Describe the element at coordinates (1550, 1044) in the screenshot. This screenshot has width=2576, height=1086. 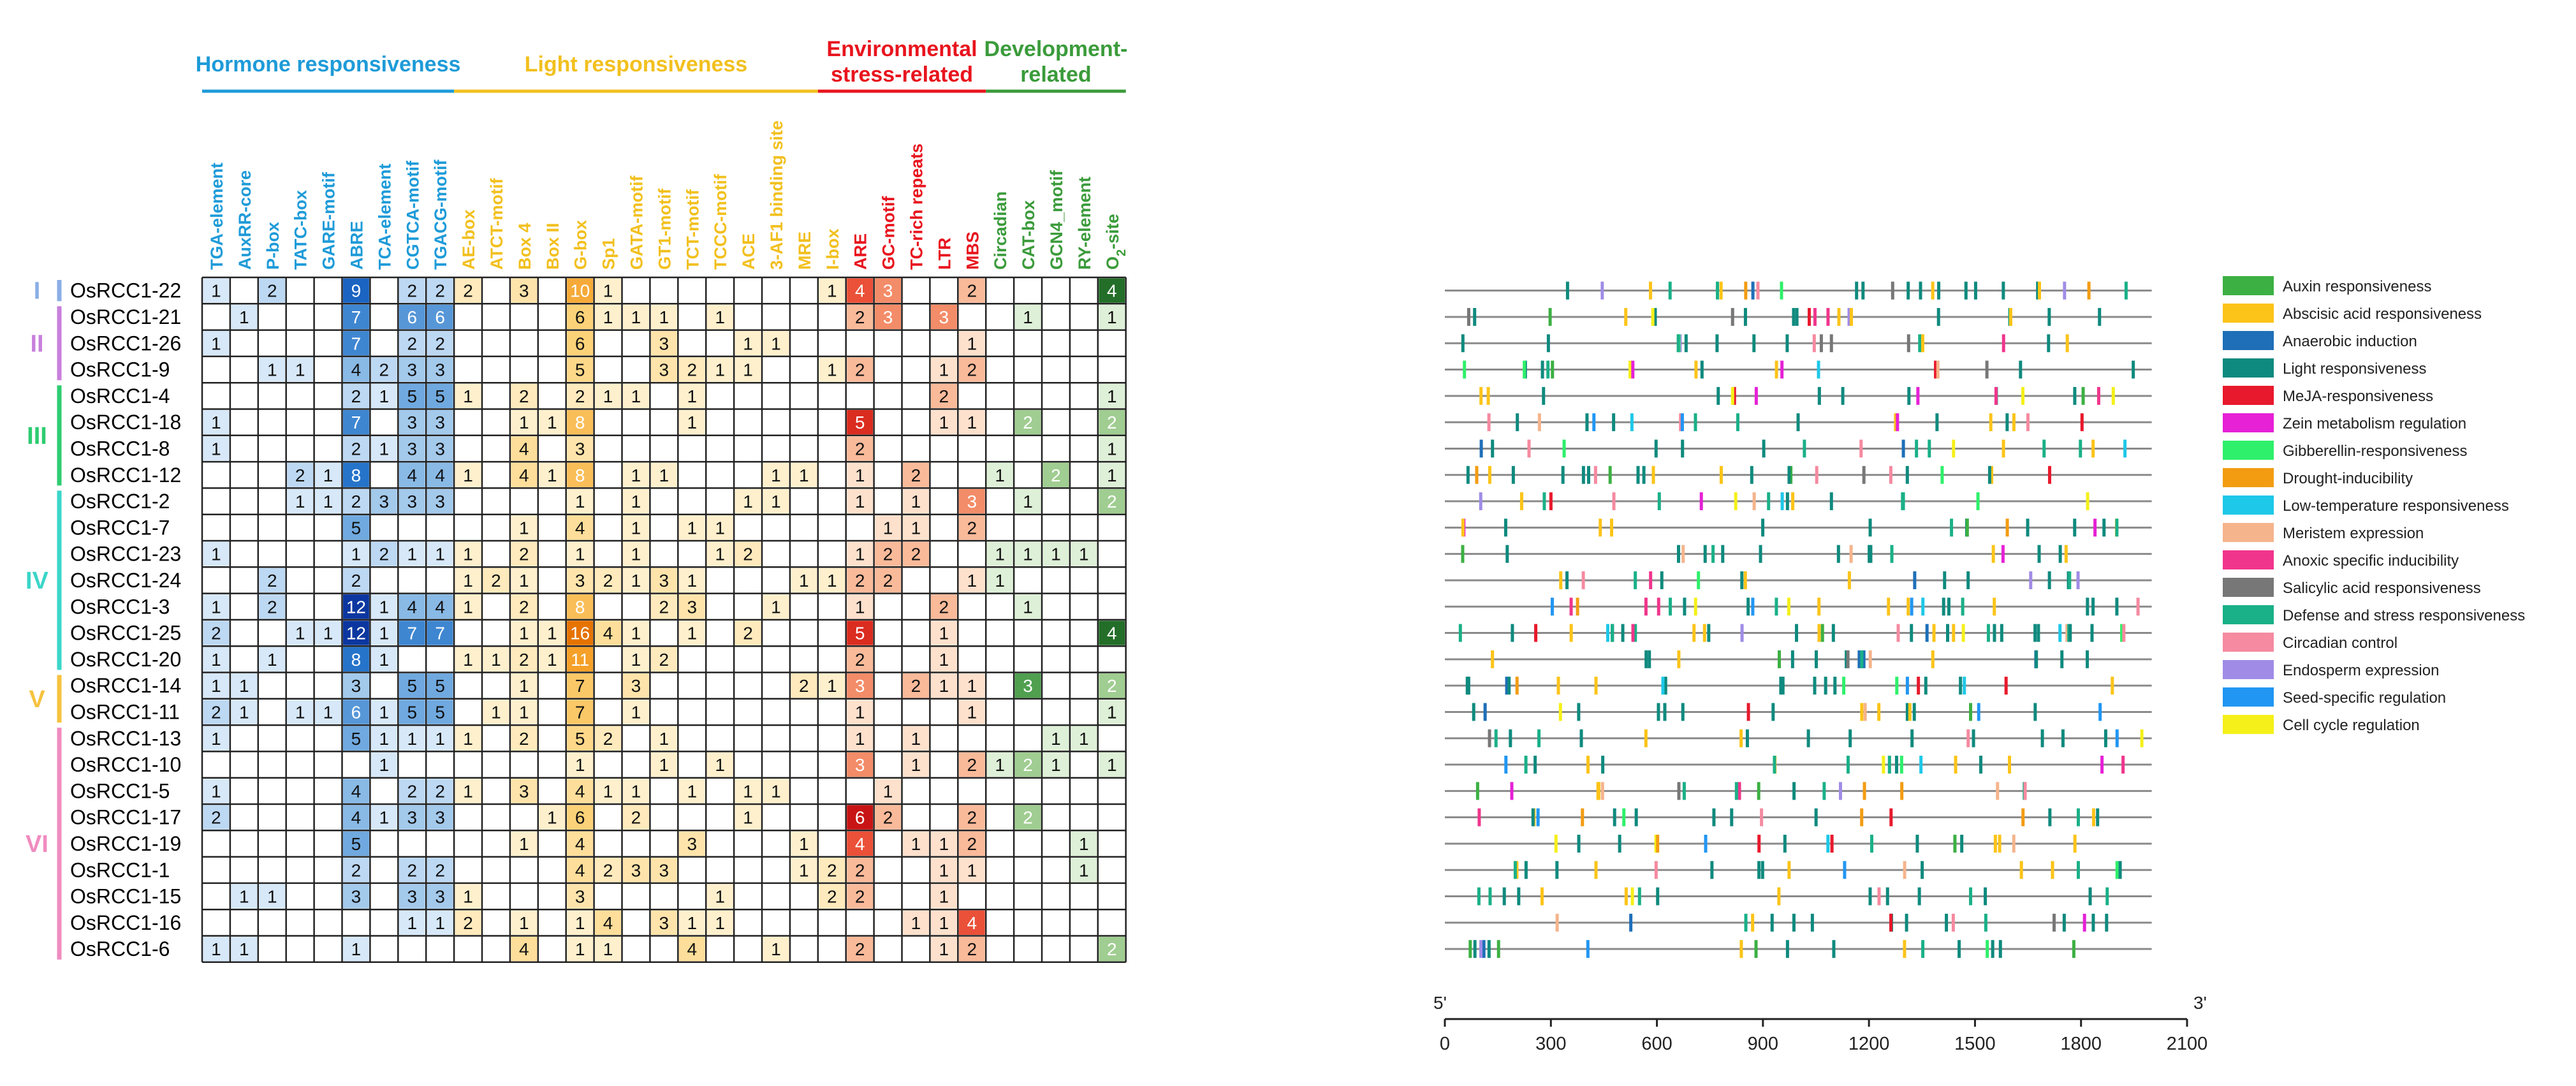
I see `axis-tick-label: 300` at that location.